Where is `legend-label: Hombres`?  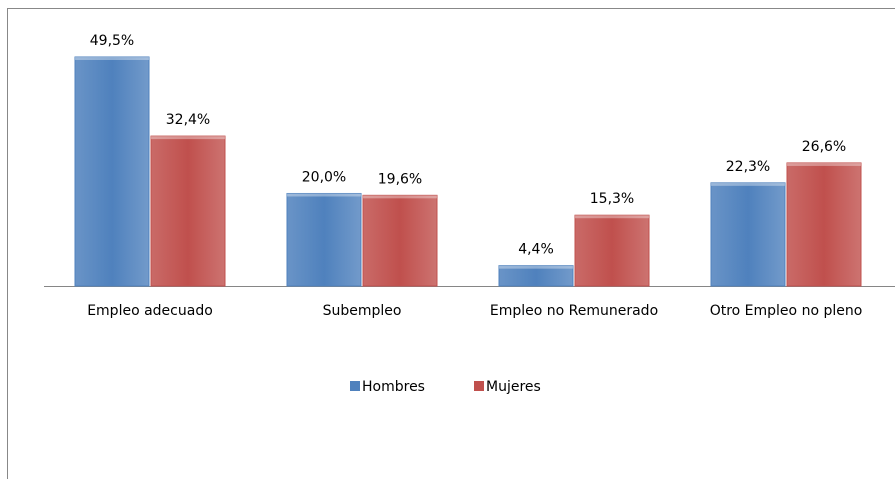 legend-label: Hombres is located at coordinates (393, 387).